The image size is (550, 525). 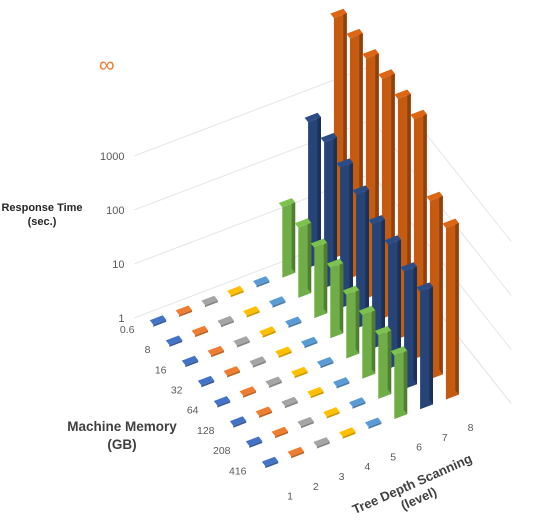 What do you see at coordinates (121, 319) in the screenshot?
I see `z-tick-label: 1` at bounding box center [121, 319].